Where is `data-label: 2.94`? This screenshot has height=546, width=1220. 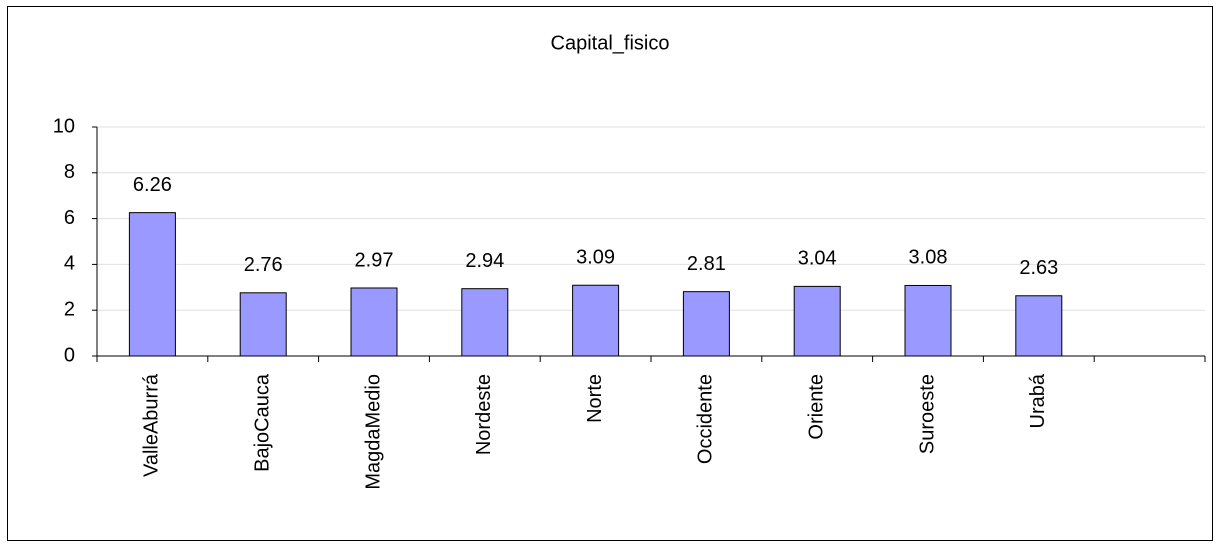 data-label: 2.94 is located at coordinates (484, 261).